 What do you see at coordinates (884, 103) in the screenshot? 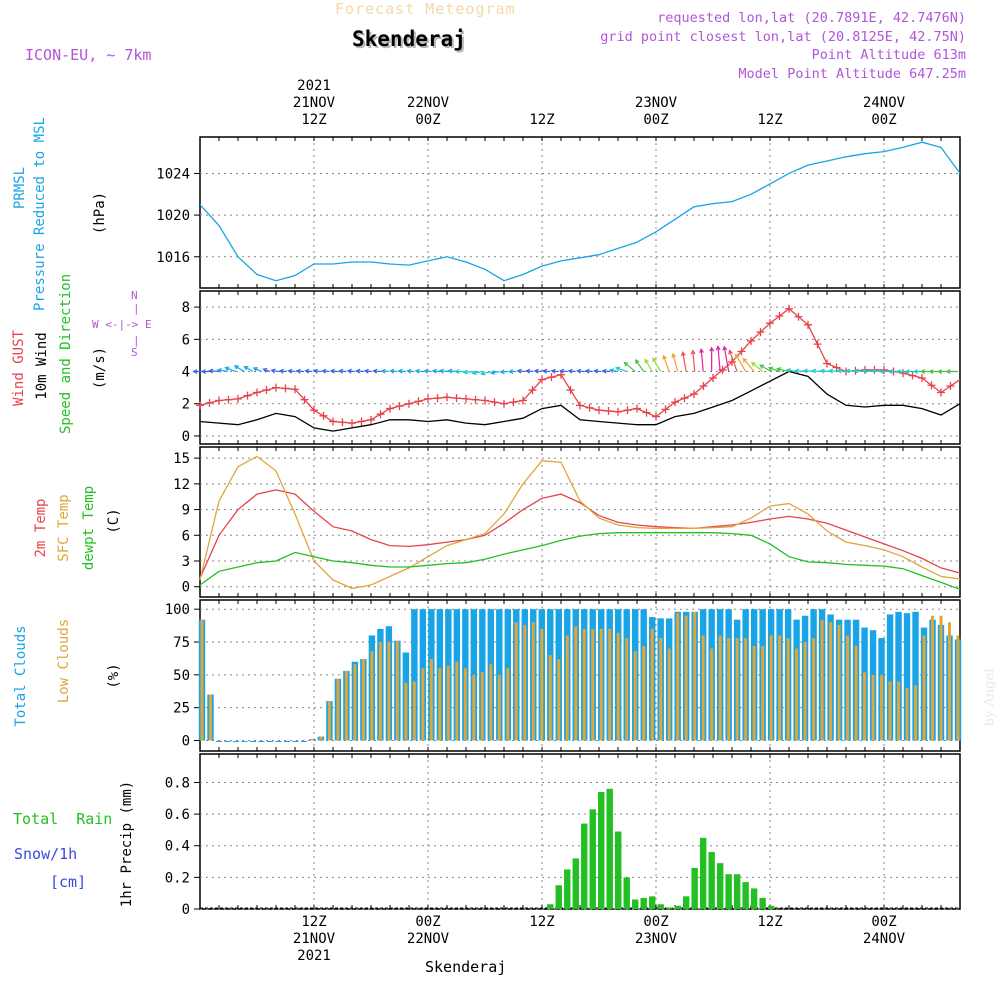
I see `time-label: 24NOV` at bounding box center [884, 103].